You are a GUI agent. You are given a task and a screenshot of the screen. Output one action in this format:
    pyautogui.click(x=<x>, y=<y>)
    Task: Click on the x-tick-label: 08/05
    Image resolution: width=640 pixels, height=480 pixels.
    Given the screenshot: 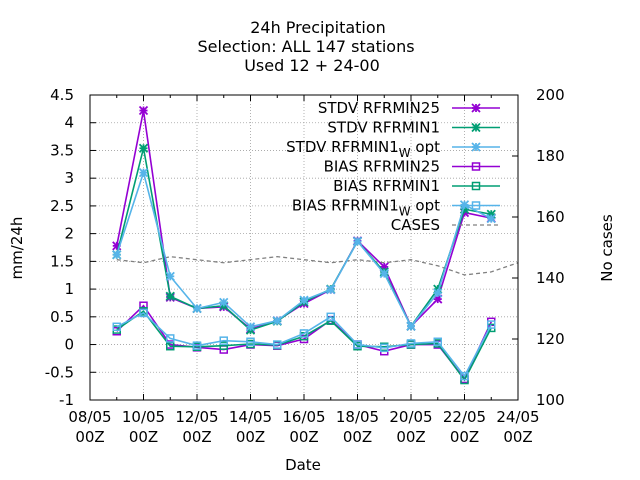 What is the action you would take?
    pyautogui.click(x=89, y=417)
    